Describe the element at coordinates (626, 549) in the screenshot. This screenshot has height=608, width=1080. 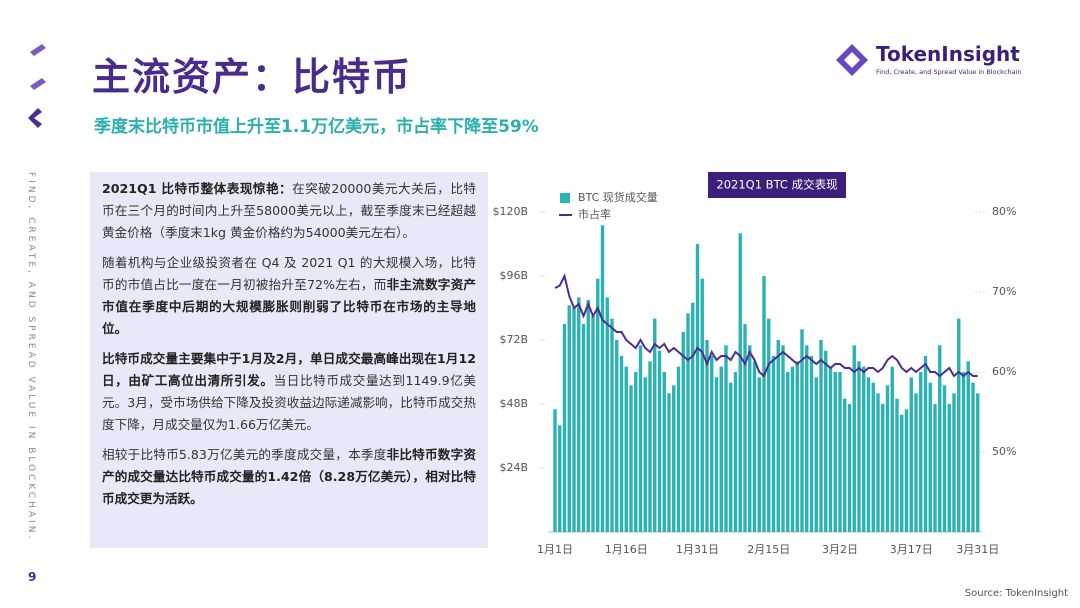
I see `x-tick-label: 1月16日` at that location.